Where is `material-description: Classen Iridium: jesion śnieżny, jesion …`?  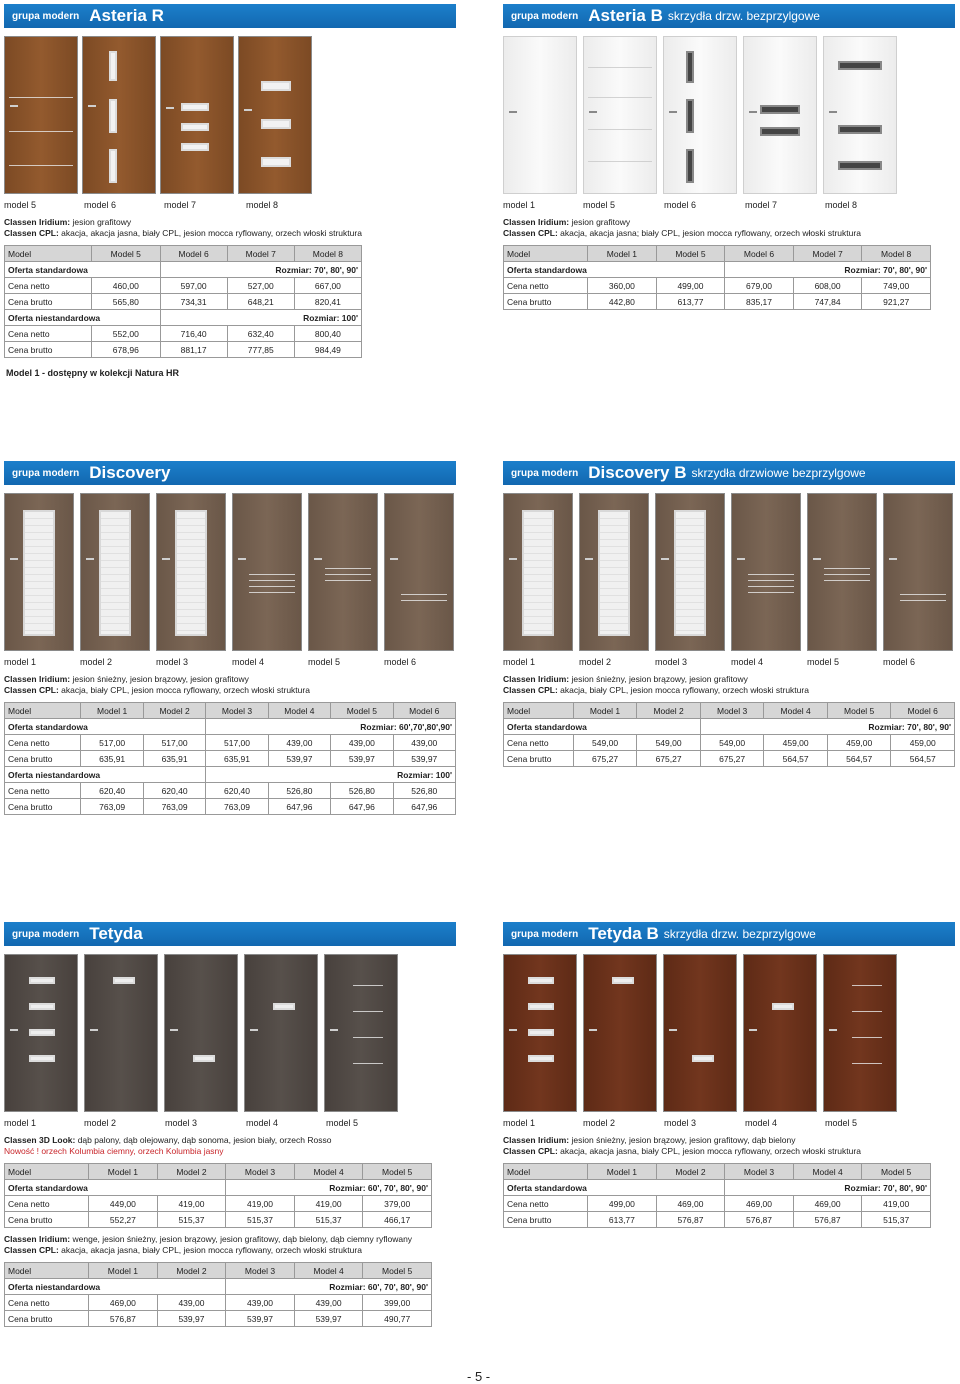
material-description: Classen Iridium: jesion śnieżny, jesion … is located at coordinates (729, 1146).